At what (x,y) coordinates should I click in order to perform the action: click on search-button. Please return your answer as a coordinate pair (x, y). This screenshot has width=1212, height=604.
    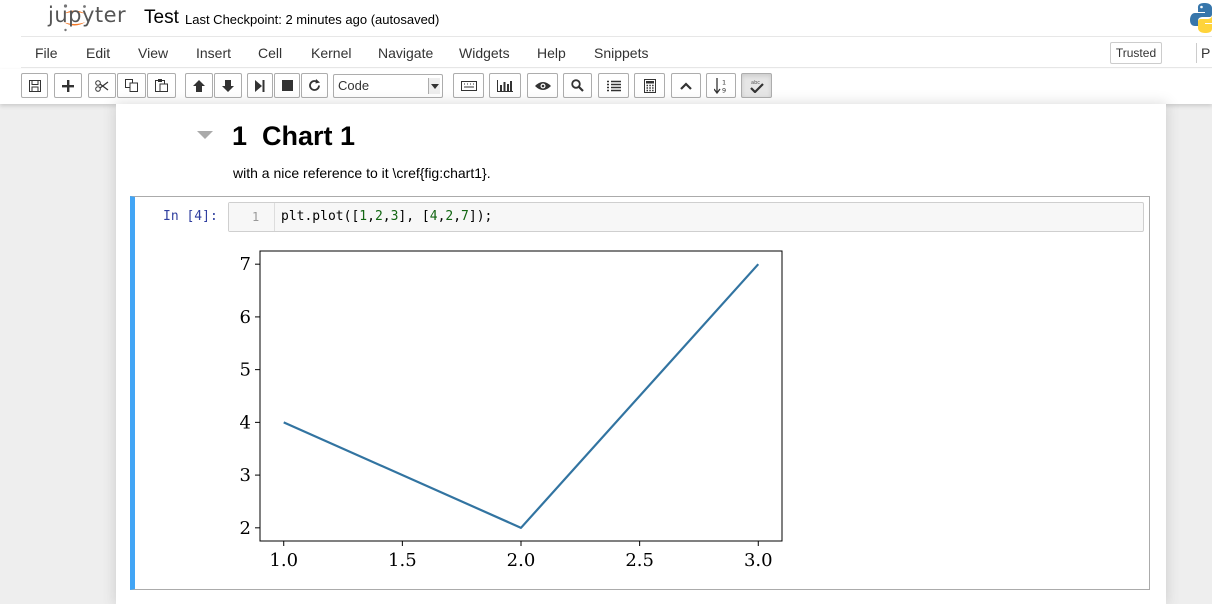
    Looking at the image, I should click on (577, 85).